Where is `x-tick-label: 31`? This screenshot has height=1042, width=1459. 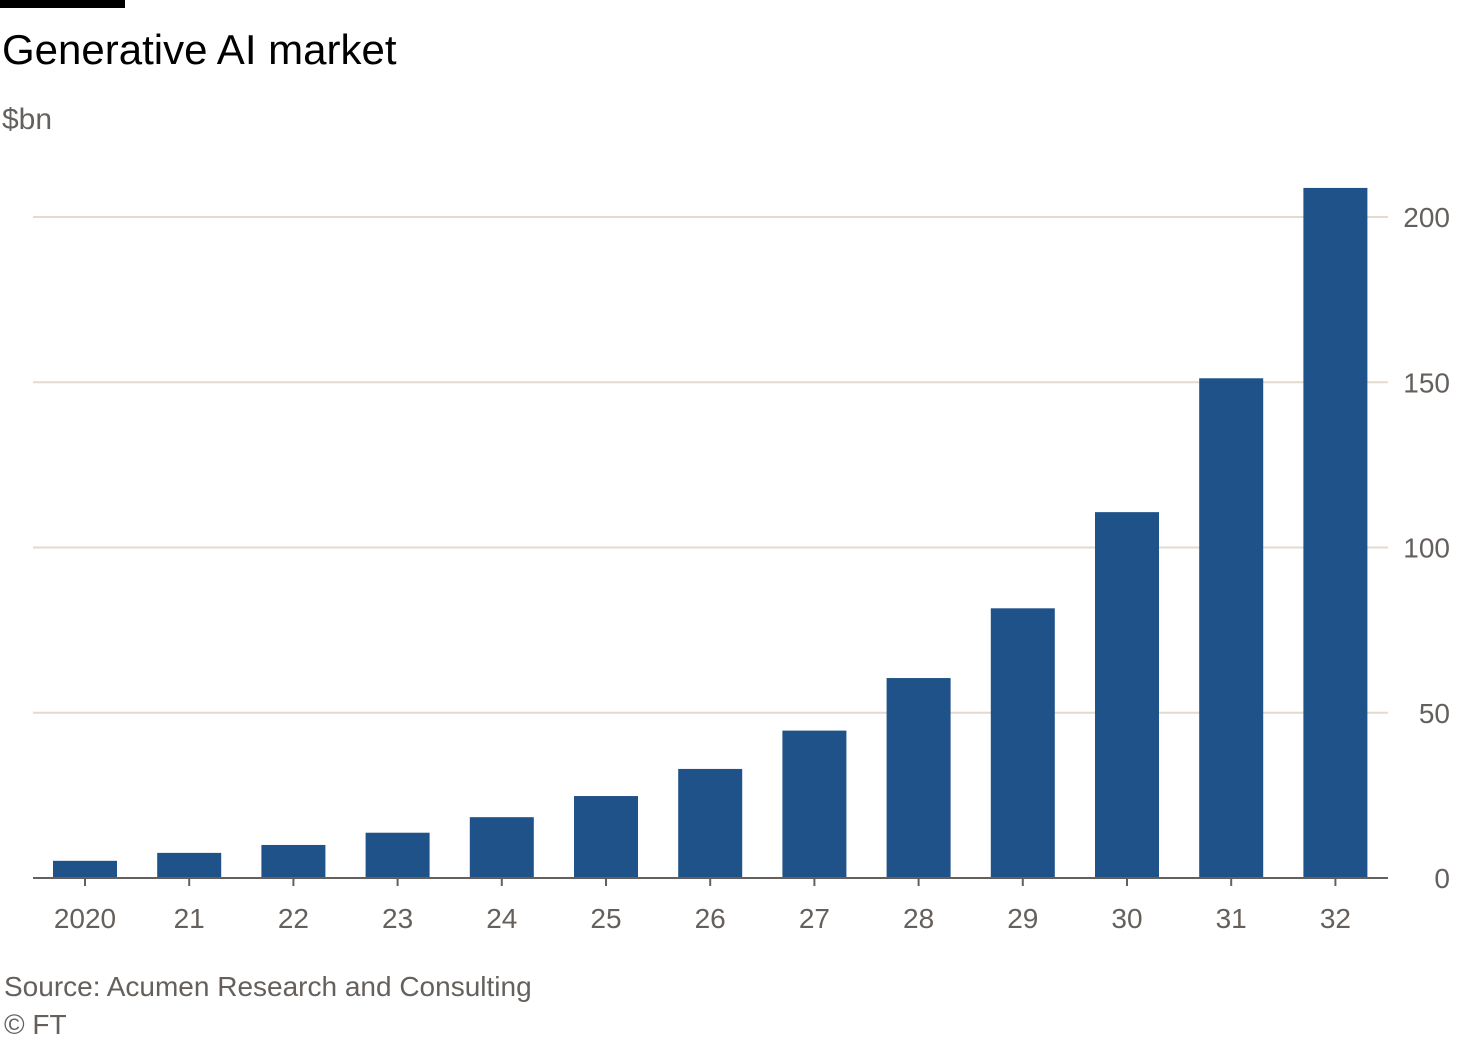 x-tick-label: 31 is located at coordinates (1231, 918).